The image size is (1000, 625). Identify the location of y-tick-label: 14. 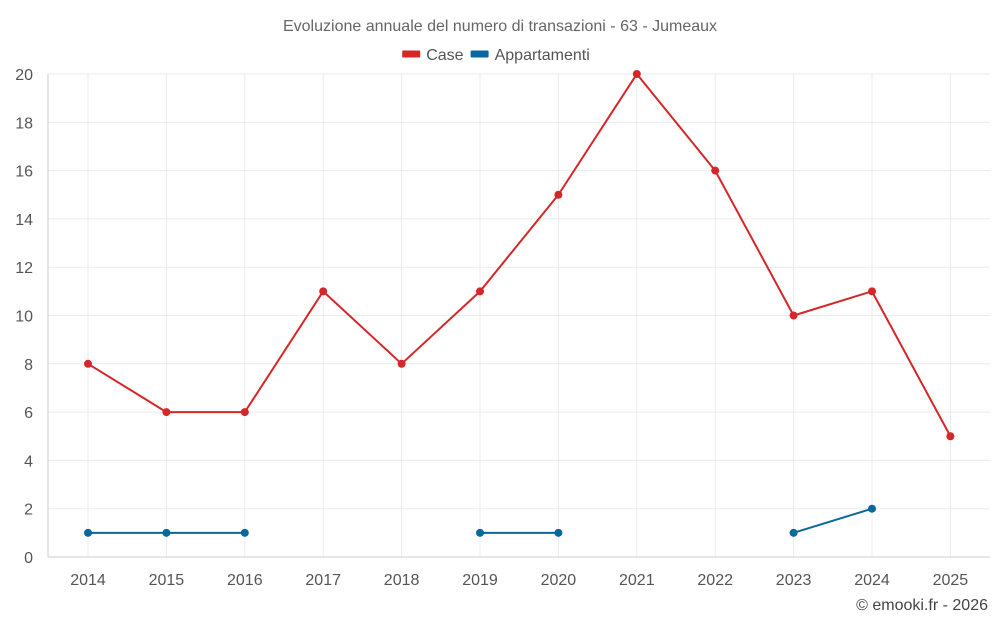
(24, 220).